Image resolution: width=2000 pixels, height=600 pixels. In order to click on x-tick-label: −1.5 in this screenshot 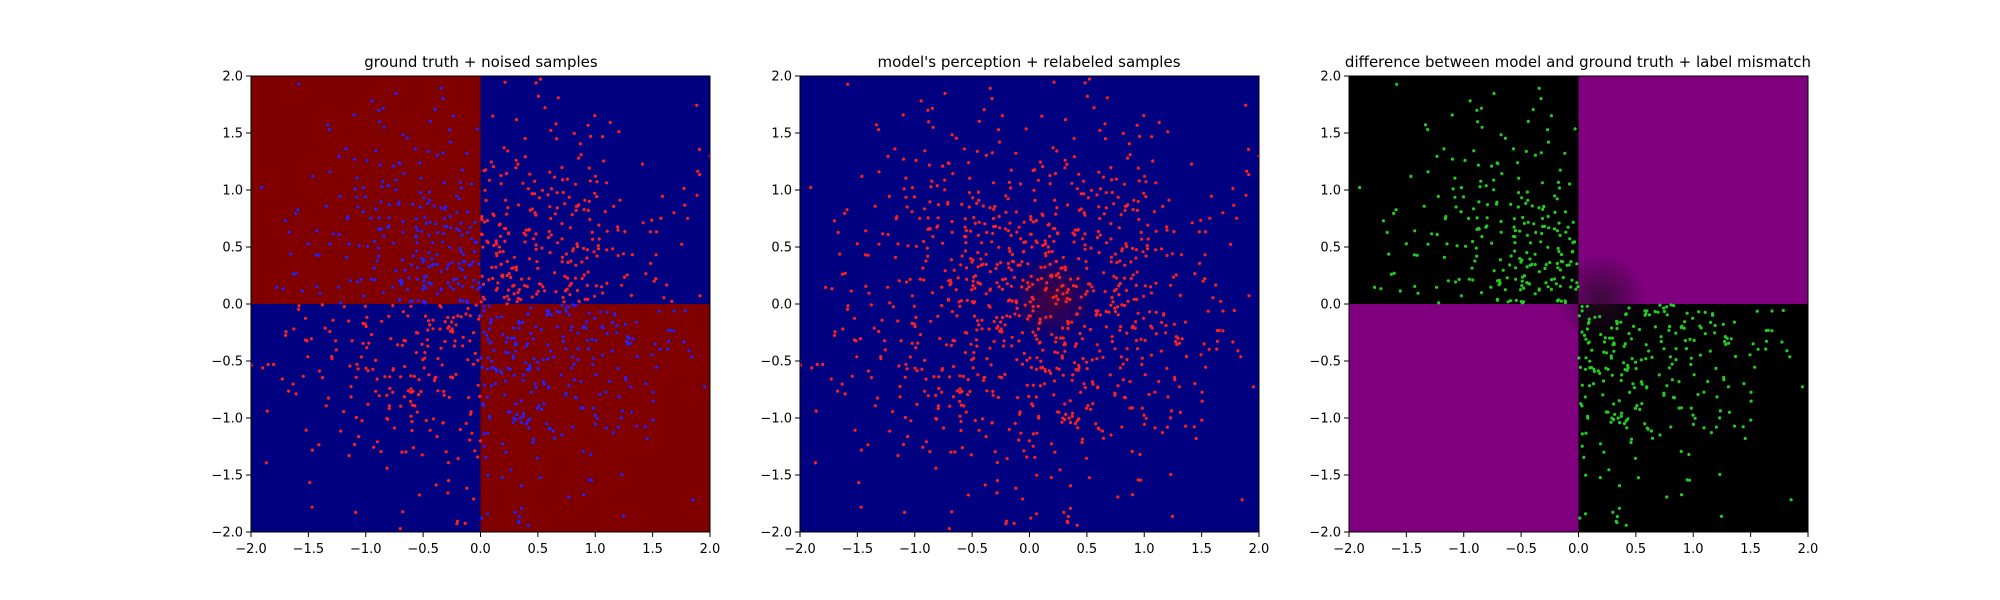, I will do `click(858, 549)`.